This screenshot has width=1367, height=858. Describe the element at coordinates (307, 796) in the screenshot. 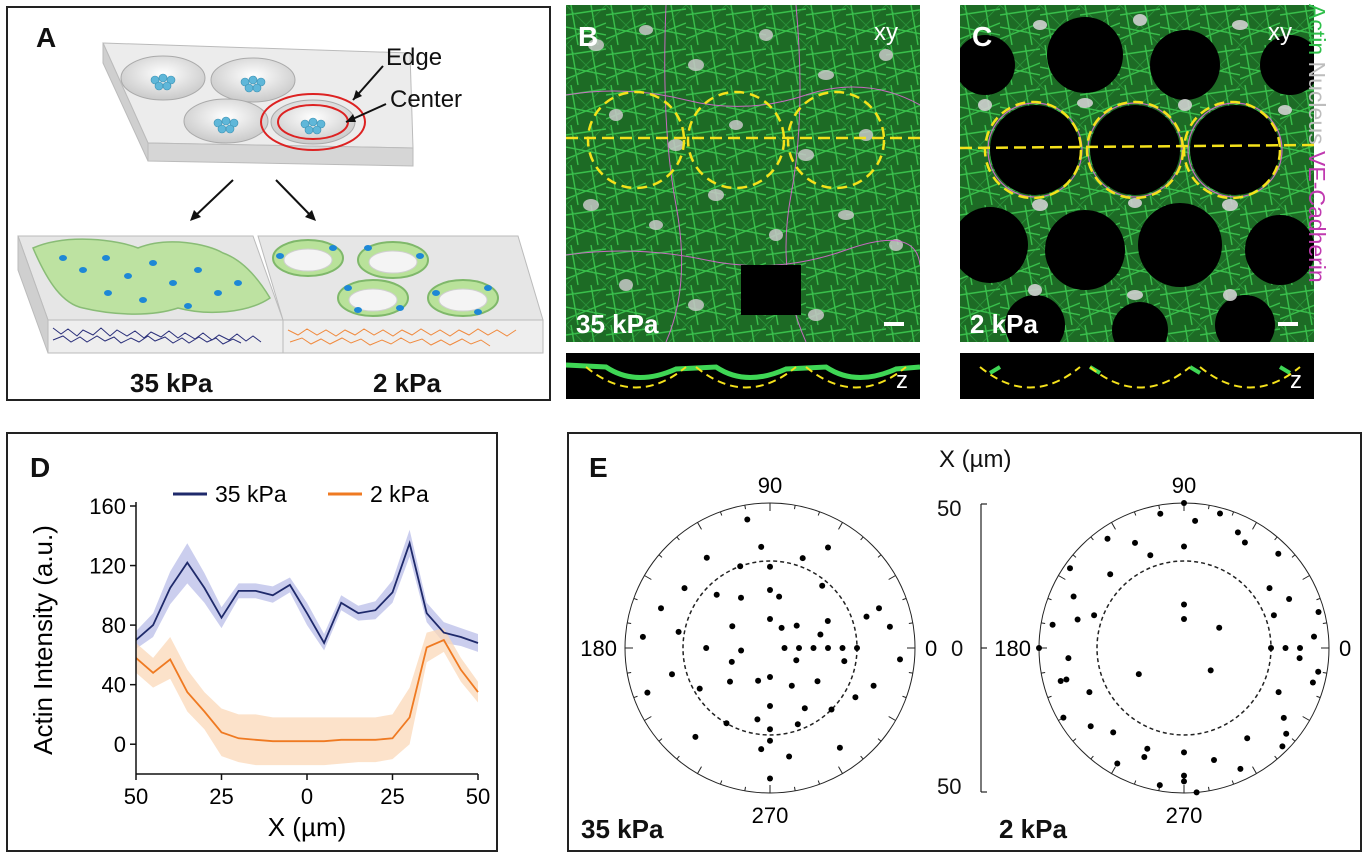

I see `x-tick-label: 0` at that location.